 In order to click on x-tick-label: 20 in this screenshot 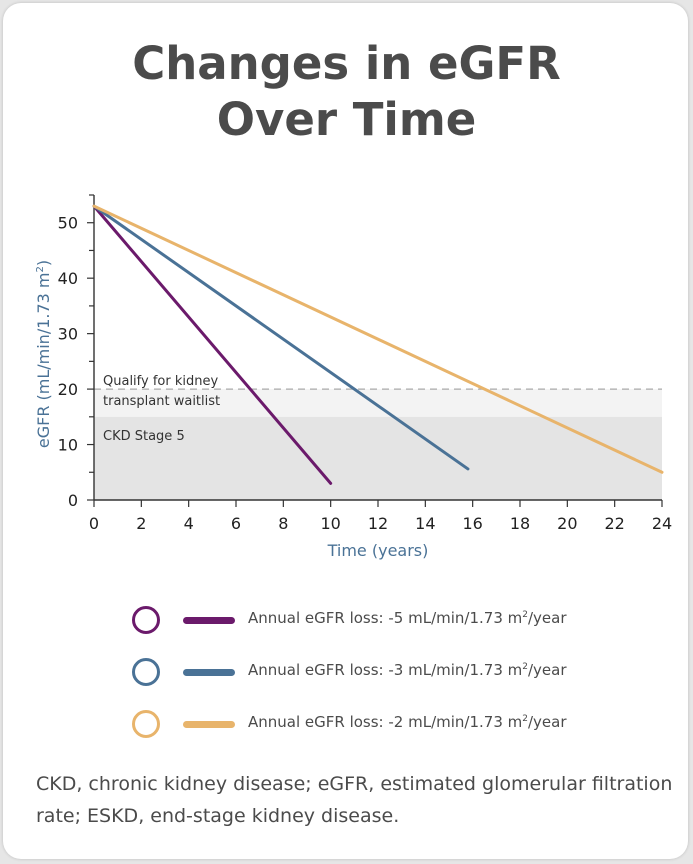, I will do `click(567, 523)`.